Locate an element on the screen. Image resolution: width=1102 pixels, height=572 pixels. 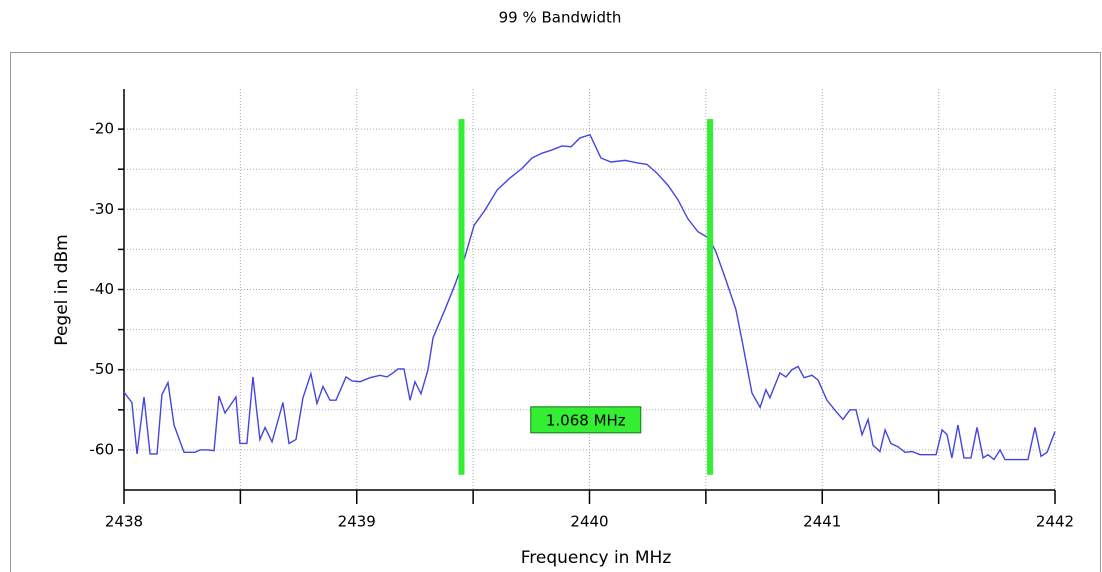
x-axis-label: Frequency in MHz is located at coordinates (596, 558).